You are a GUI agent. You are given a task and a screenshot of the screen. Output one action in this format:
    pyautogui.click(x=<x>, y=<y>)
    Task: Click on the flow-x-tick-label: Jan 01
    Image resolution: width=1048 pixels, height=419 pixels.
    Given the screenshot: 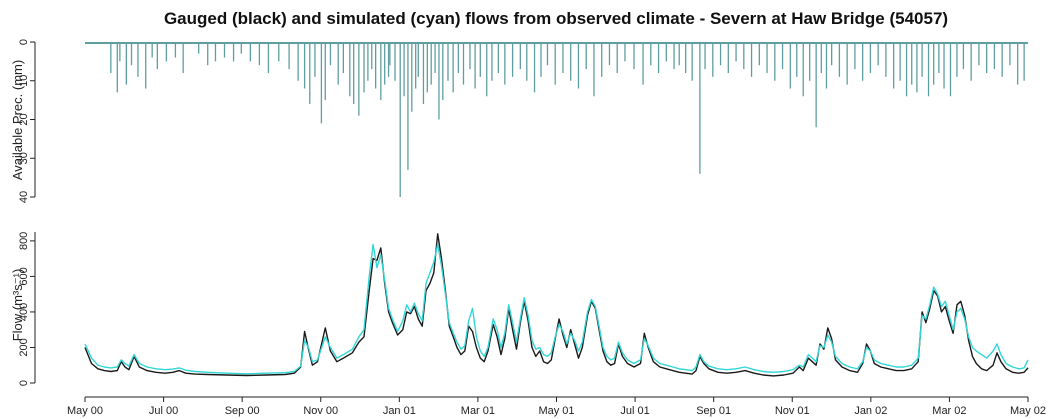 What is the action you would take?
    pyautogui.click(x=399, y=411)
    